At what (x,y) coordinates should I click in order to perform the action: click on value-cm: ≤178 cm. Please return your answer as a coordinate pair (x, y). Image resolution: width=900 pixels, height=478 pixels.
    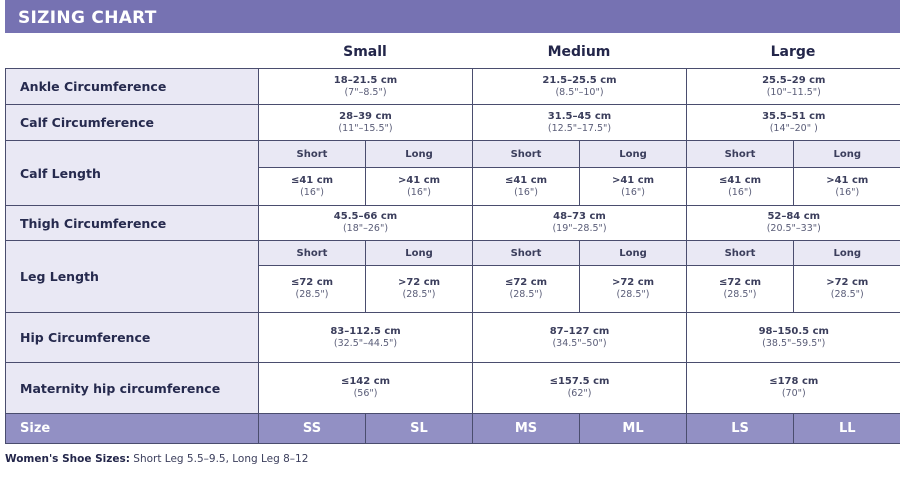
    Looking at the image, I should click on (794, 381).